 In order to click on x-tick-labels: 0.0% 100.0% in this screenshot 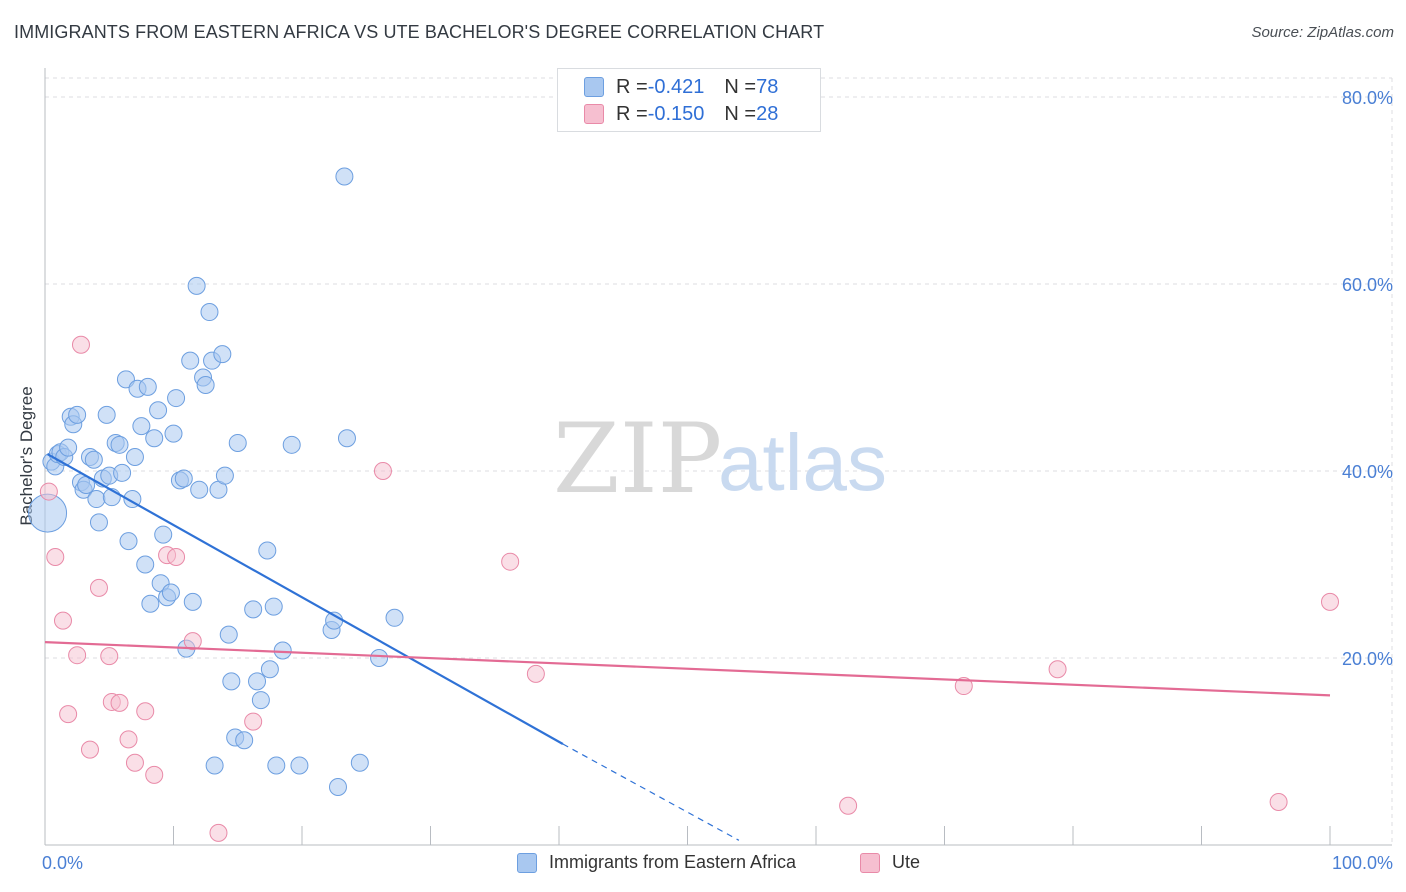, I will do `click(717, 863)`.